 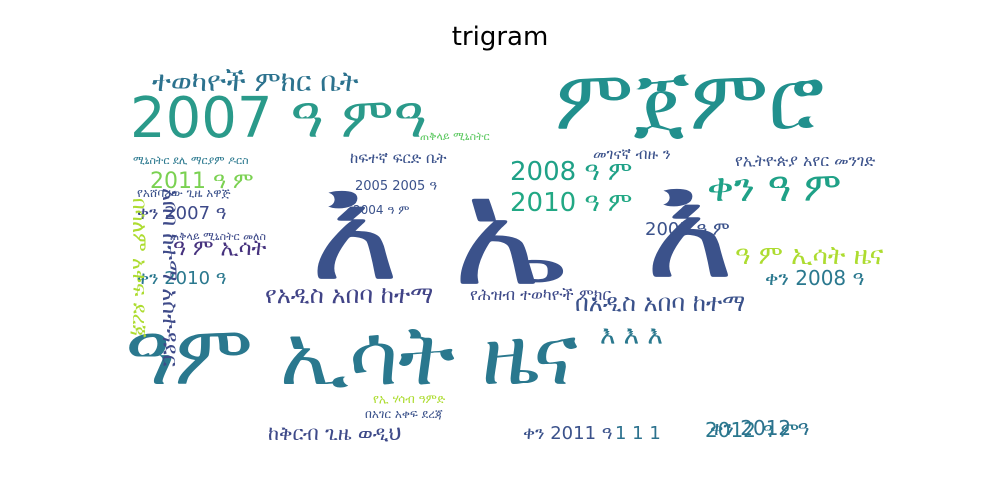 I want to click on cloud-word: ከቅርብ ጊዜ ወዲህ, so click(x=335, y=433).